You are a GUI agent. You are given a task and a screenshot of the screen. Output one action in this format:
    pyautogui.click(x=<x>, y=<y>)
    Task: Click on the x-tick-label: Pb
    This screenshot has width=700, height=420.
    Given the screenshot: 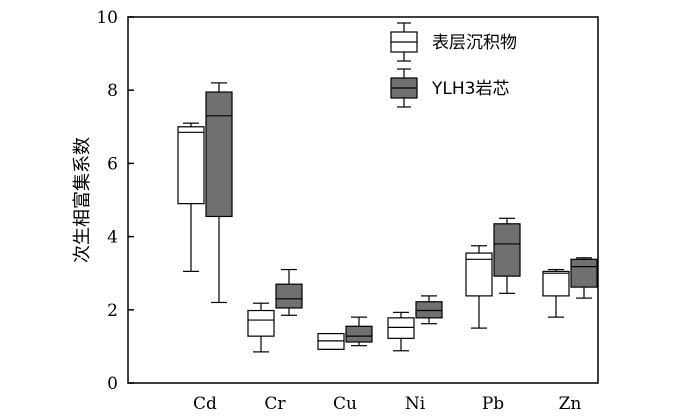 What is the action you would take?
    pyautogui.click(x=493, y=404)
    